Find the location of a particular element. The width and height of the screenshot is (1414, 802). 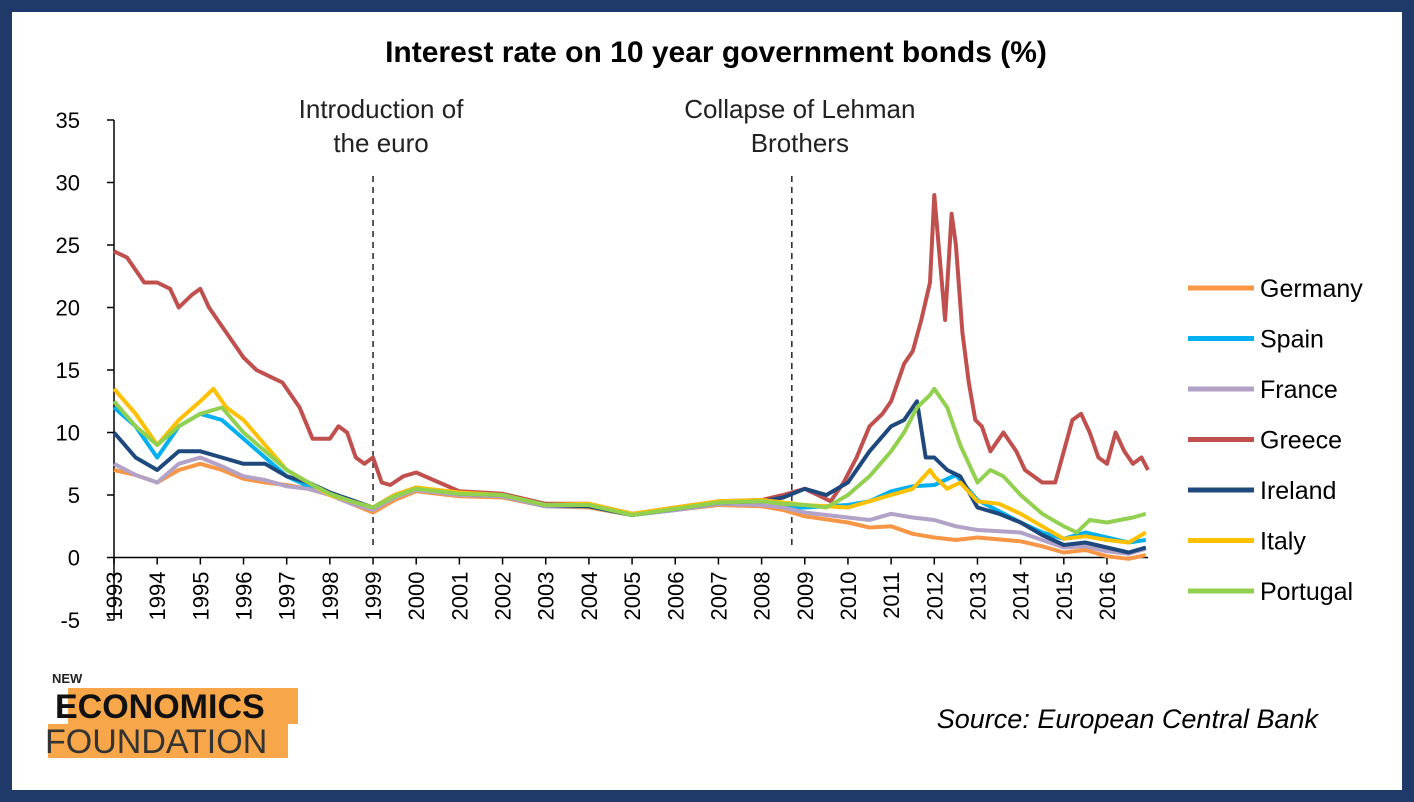

x-tick-label: 1998 is located at coordinates (330, 596).